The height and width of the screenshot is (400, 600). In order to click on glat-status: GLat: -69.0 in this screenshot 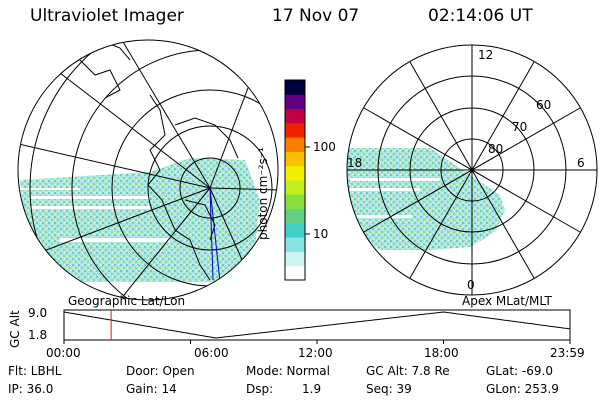, I will do `click(519, 371)`.